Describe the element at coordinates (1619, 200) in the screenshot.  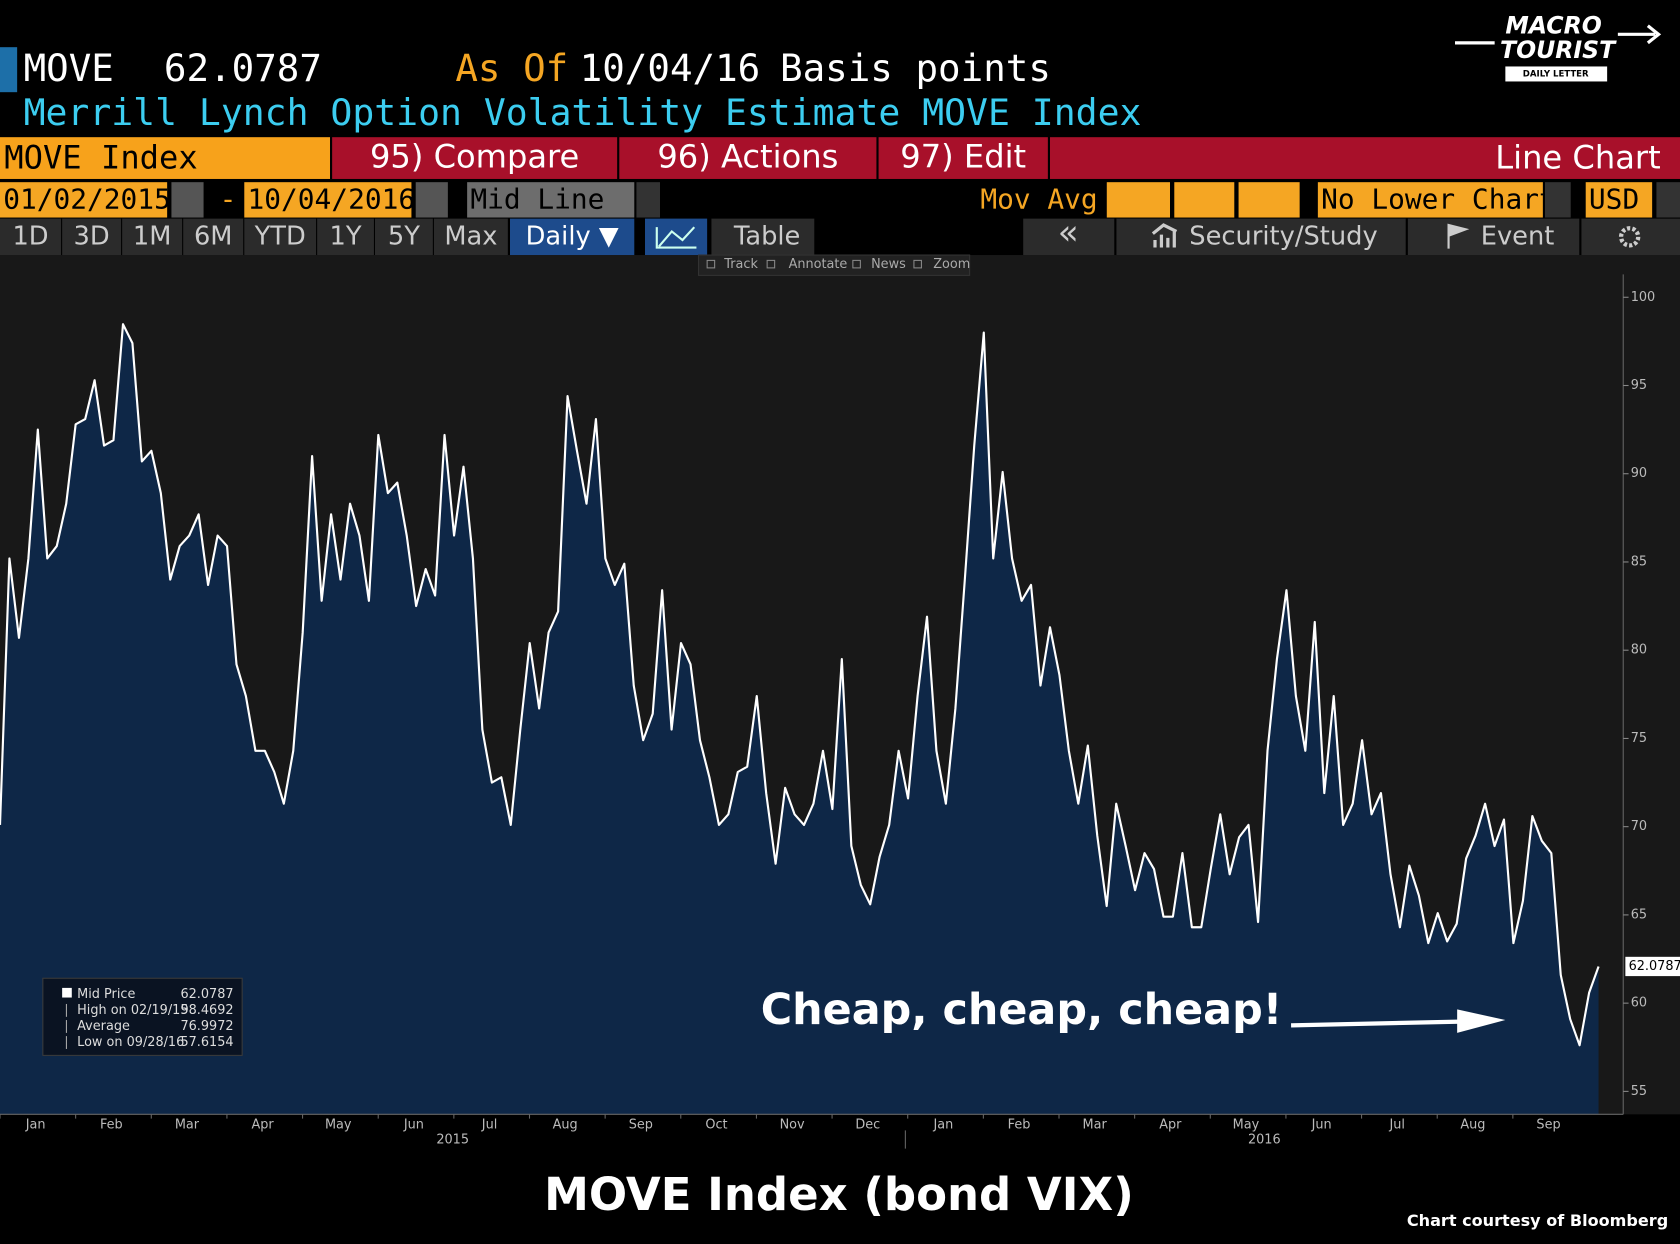
I see `currency-box` at that location.